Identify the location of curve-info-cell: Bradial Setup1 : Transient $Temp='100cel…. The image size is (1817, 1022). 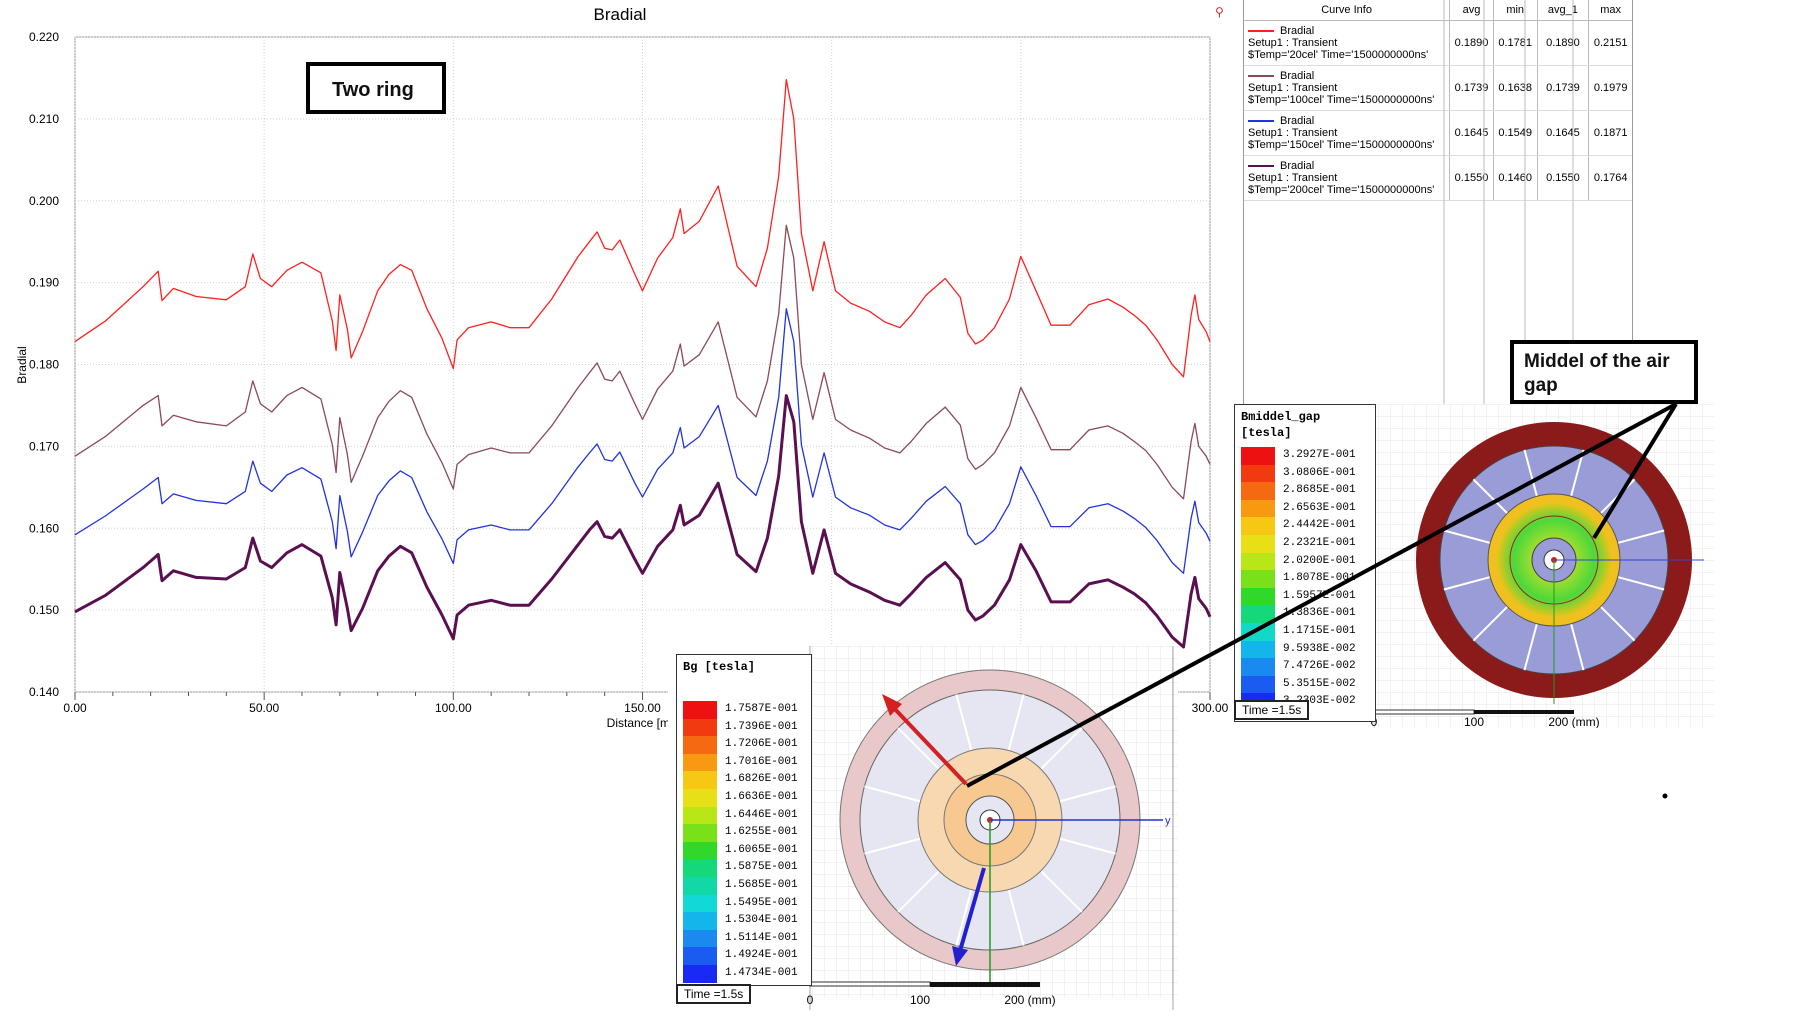
(1347, 88).